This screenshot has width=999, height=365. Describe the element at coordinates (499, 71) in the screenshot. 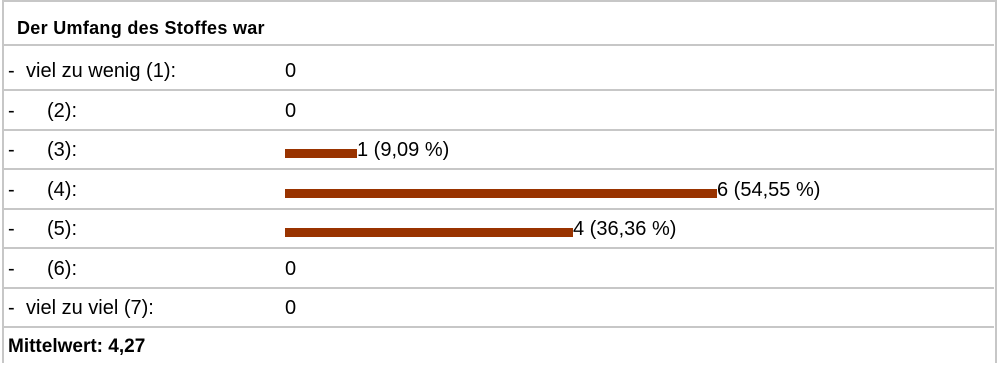

I see `chart-row: - viel zu wenig (1): 0` at that location.